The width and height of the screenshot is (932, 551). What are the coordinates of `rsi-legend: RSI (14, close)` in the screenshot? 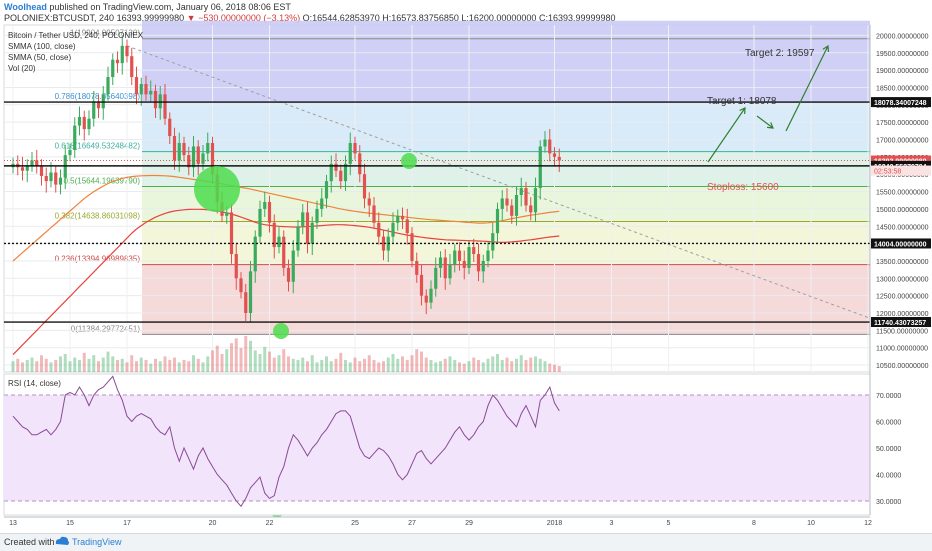 It's located at (34, 383).